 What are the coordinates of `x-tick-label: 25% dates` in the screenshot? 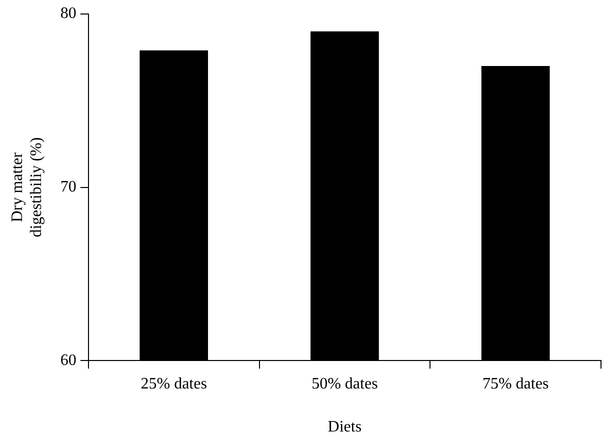 It's located at (173, 383).